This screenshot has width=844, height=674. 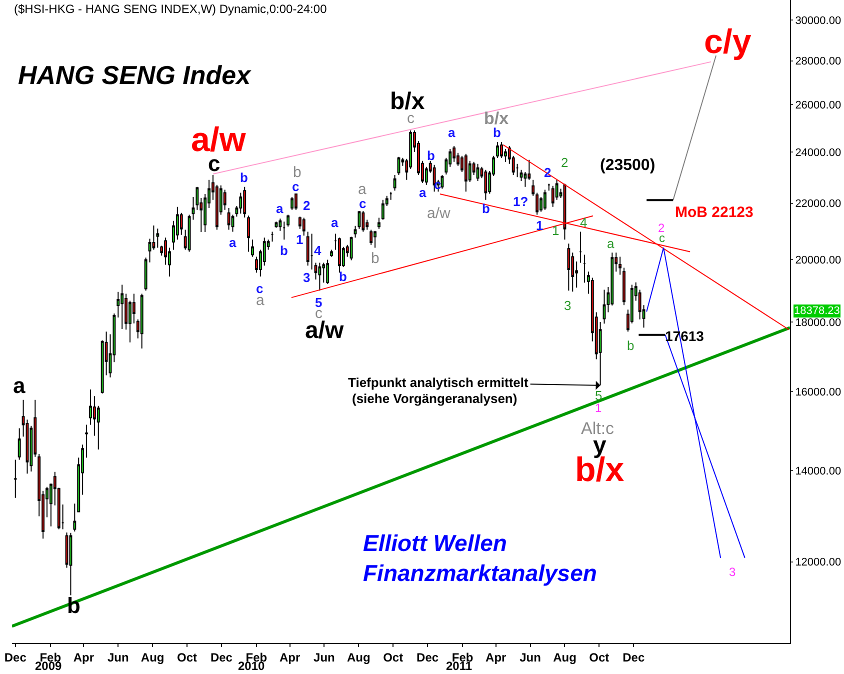 I want to click on y-tick-label: 22000.00, so click(x=818, y=204).